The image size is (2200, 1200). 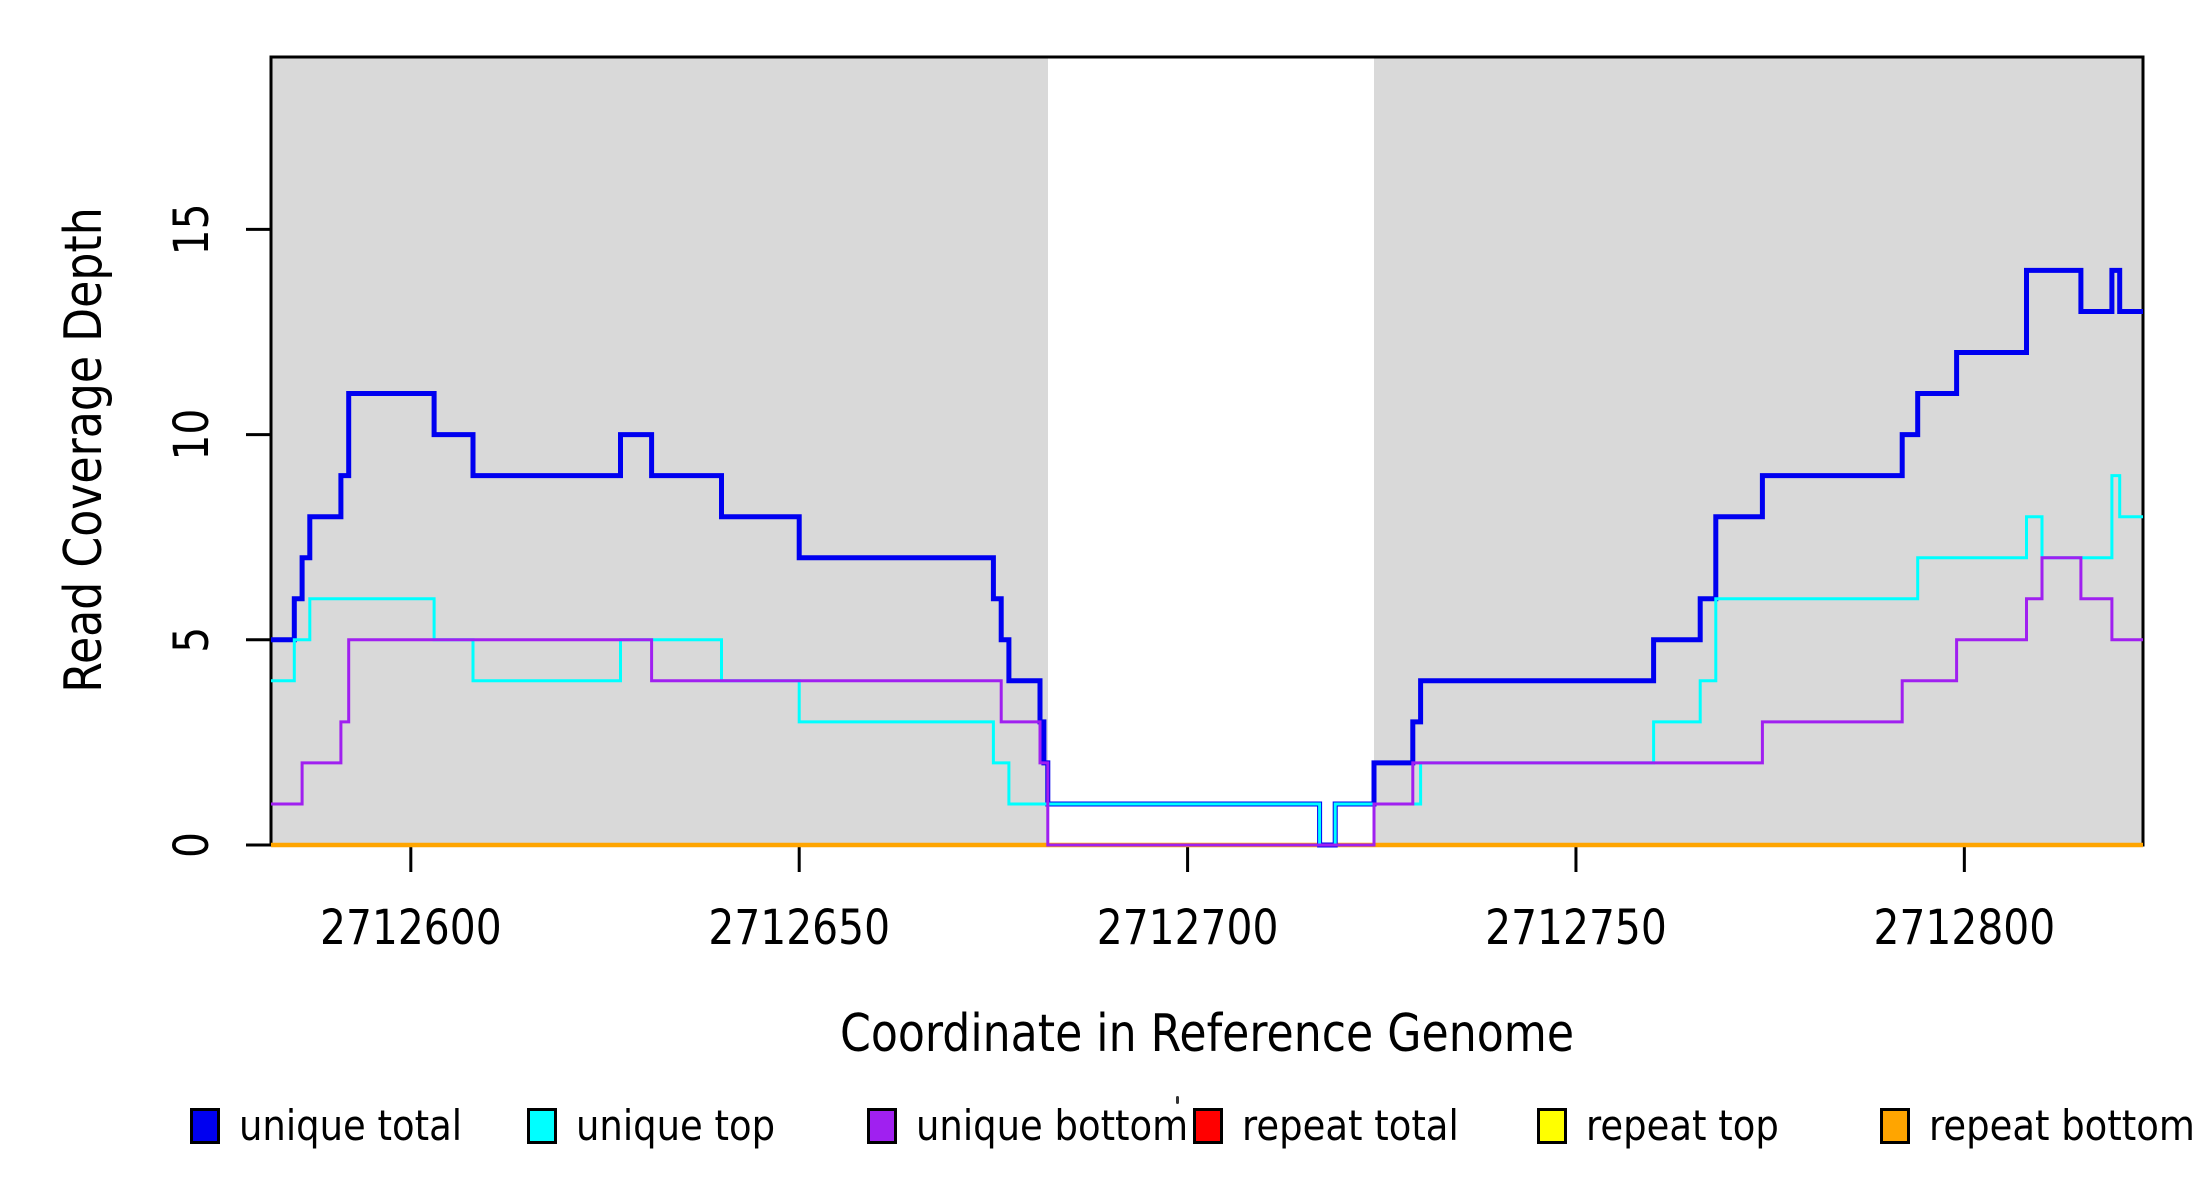 I want to click on legend-label: repeat bottom, so click(x=2062, y=1125).